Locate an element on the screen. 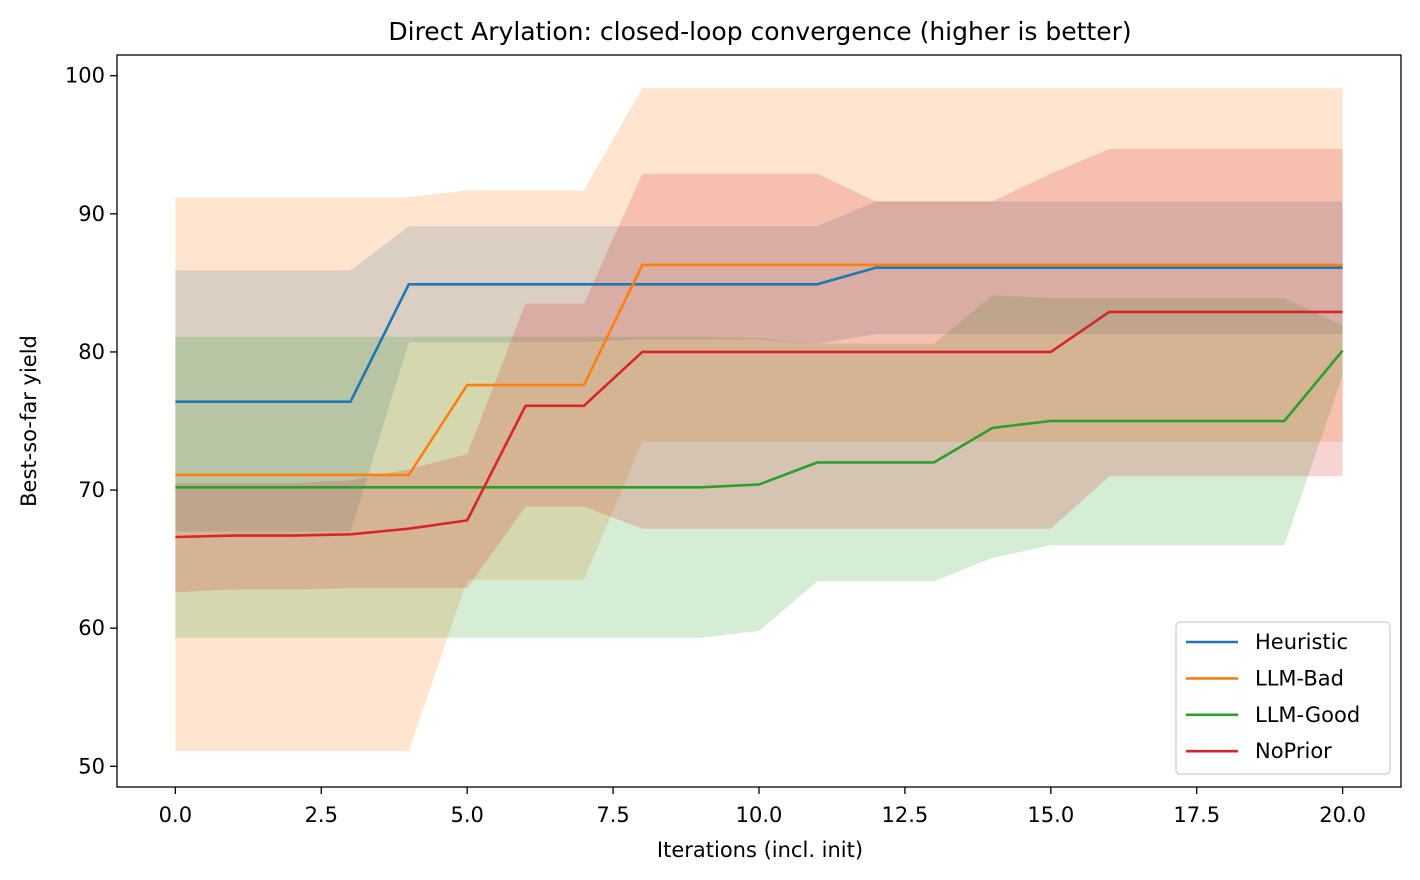 The width and height of the screenshot is (1420, 880). y-tick-label: 60 is located at coordinates (91, 628).